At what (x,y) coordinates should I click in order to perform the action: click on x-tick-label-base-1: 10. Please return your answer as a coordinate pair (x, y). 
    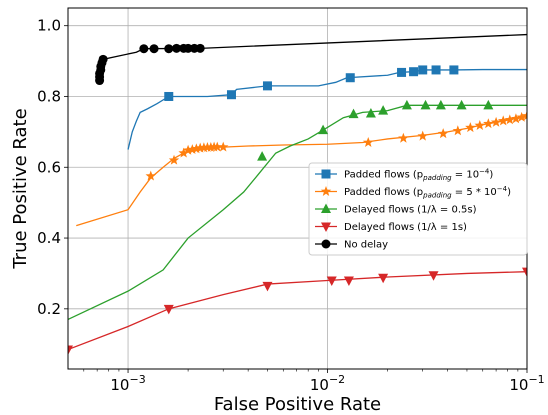
    Looking at the image, I should click on (319, 385).